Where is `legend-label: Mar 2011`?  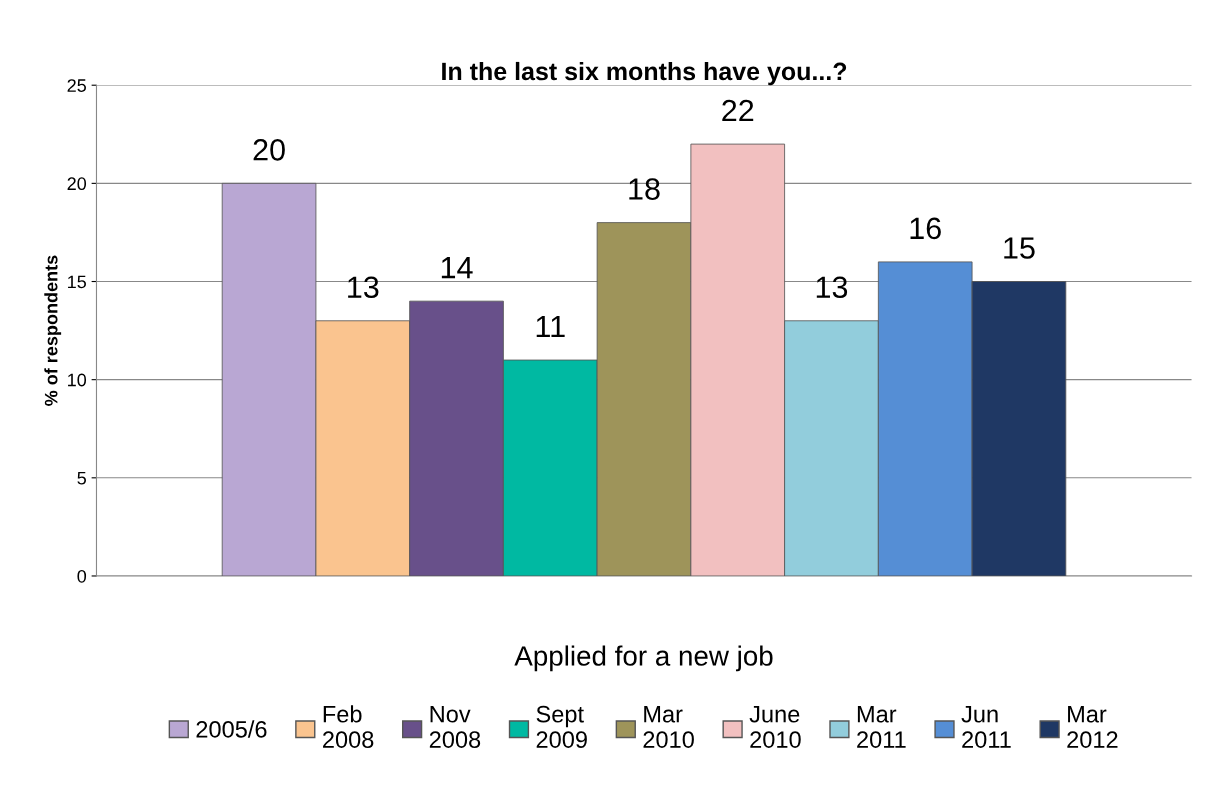
legend-label: Mar 2011 is located at coordinates (881, 727).